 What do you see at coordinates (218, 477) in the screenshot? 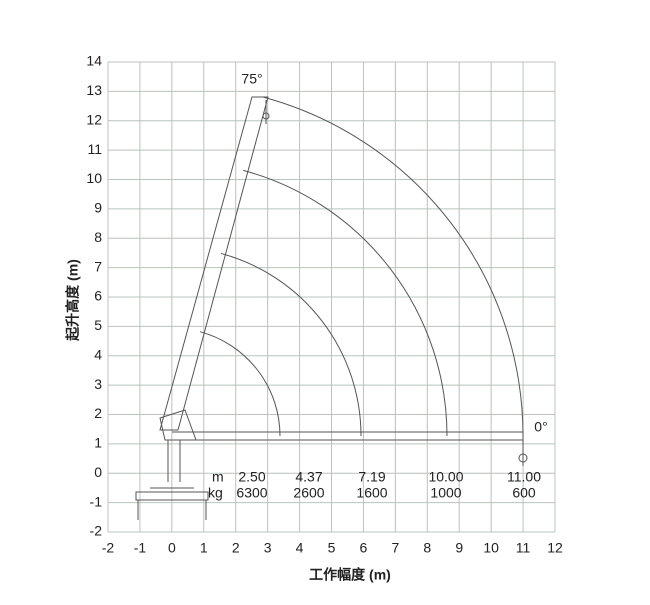
I see `radius-unit: m` at bounding box center [218, 477].